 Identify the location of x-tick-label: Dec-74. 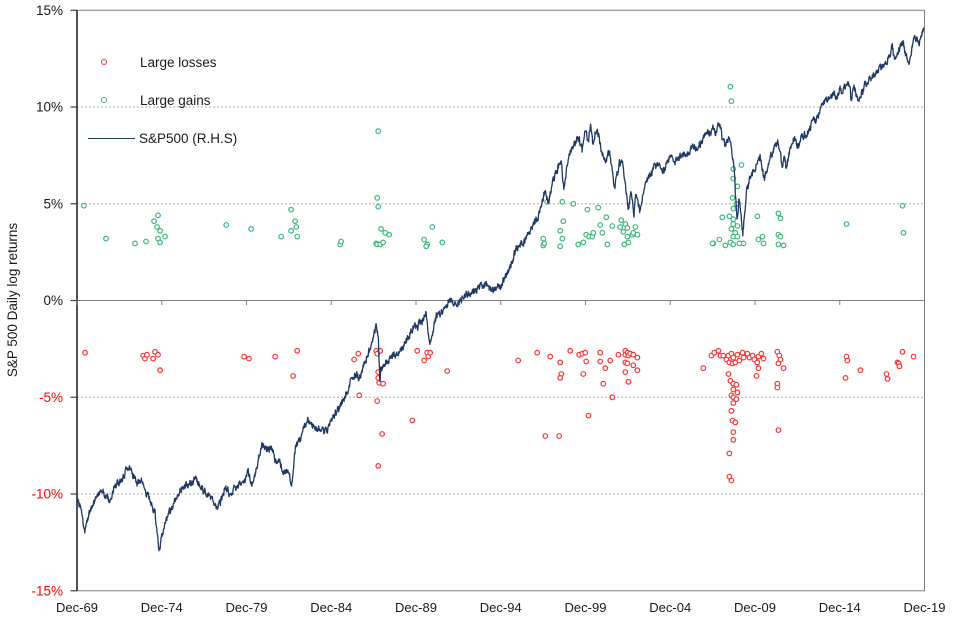
(162, 607).